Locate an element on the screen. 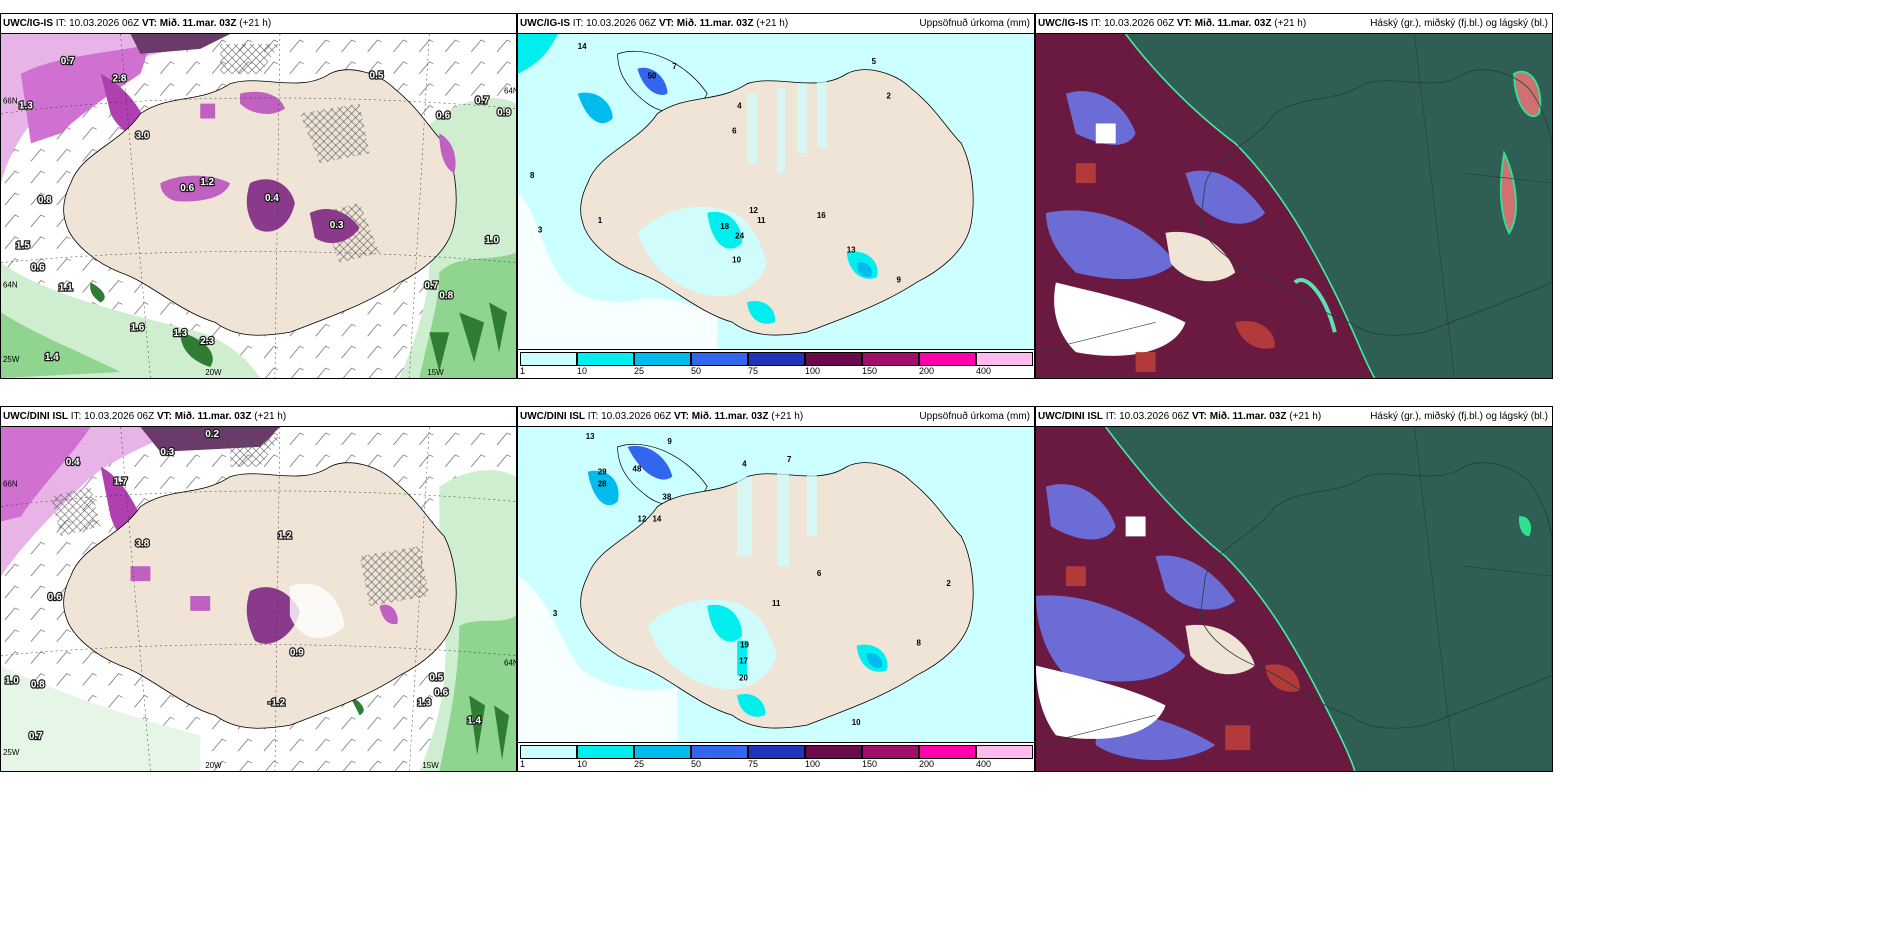  value-label: 10 is located at coordinates (736, 260).